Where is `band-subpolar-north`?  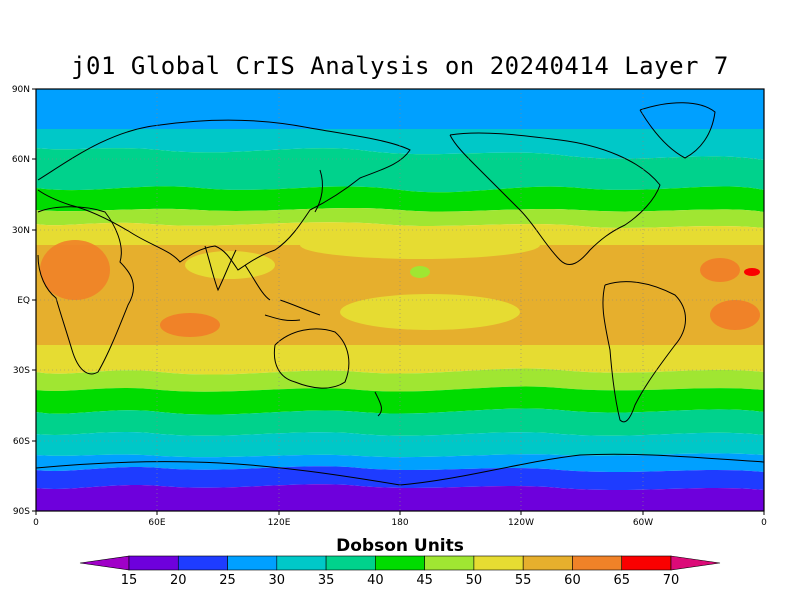
band-subpolar-north is located at coordinates (400, 144).